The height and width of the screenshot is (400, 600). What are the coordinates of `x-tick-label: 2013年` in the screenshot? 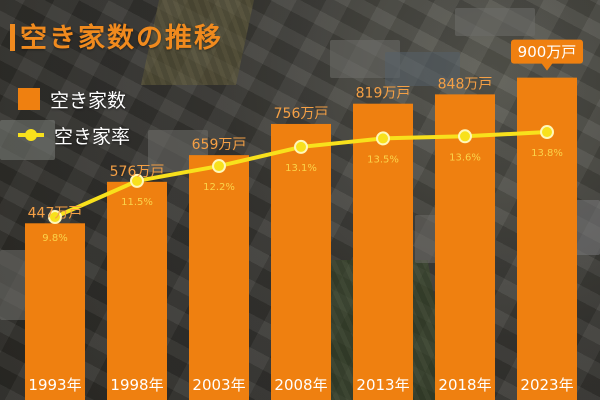 It's located at (382, 385).